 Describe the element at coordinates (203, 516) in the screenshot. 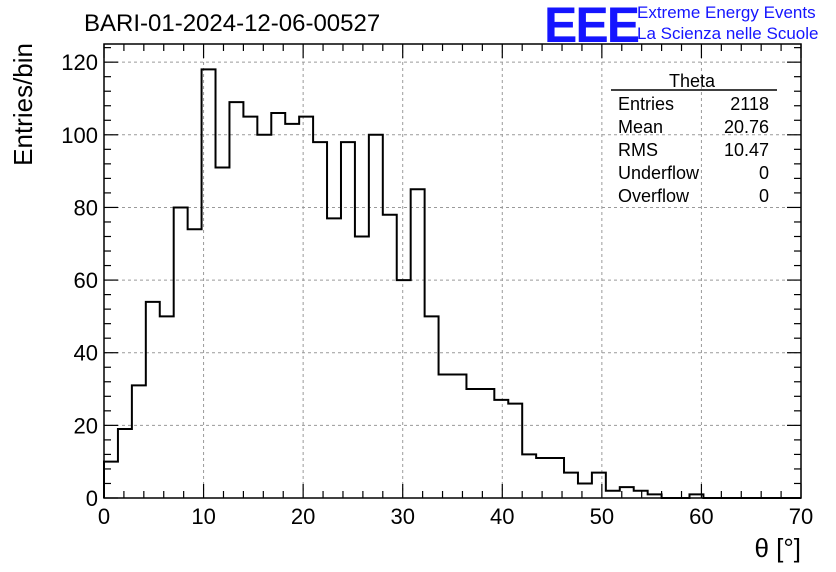

I see `x-tick-label: 10` at that location.